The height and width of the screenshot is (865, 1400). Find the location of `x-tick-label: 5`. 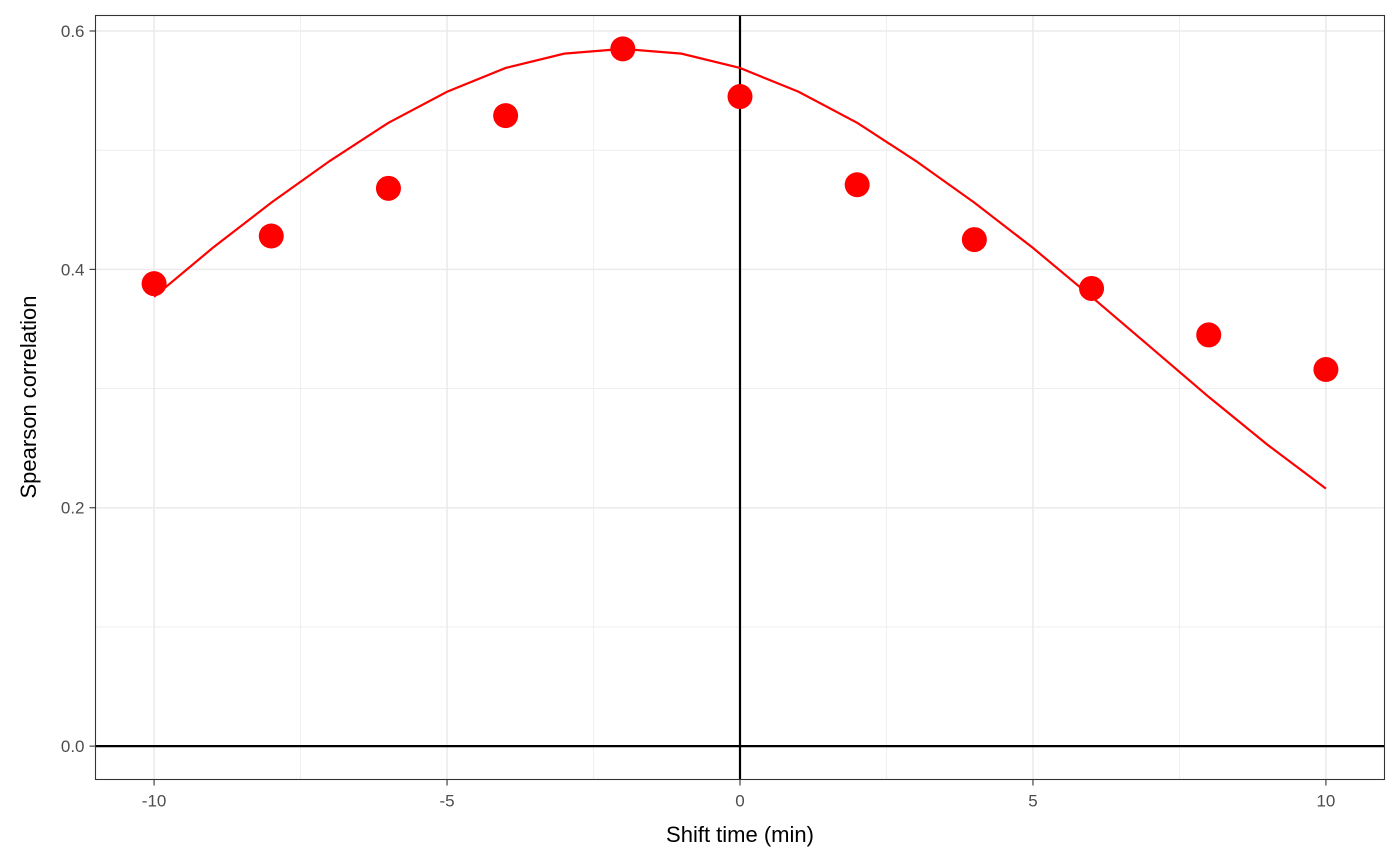

x-tick-label: 5 is located at coordinates (1032, 801).